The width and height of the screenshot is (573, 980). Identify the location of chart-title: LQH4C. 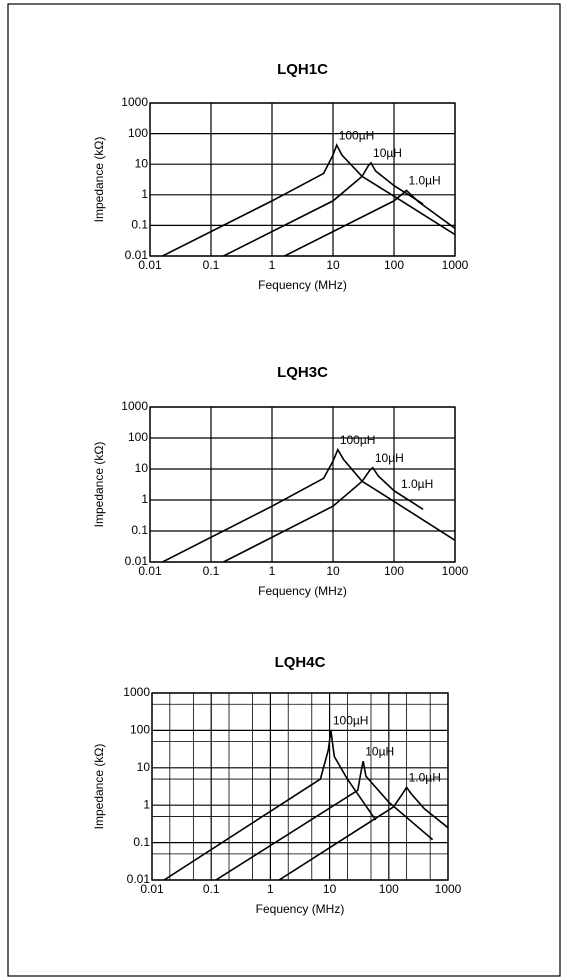
(300, 662).